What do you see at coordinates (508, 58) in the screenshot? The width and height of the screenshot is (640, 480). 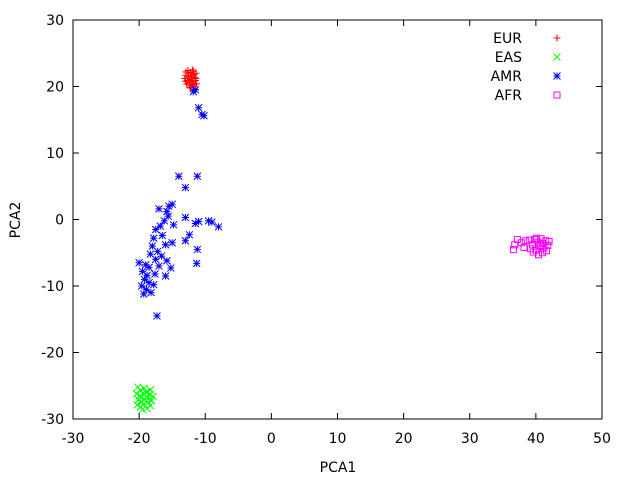 I see `legend-label: EAS` at bounding box center [508, 58].